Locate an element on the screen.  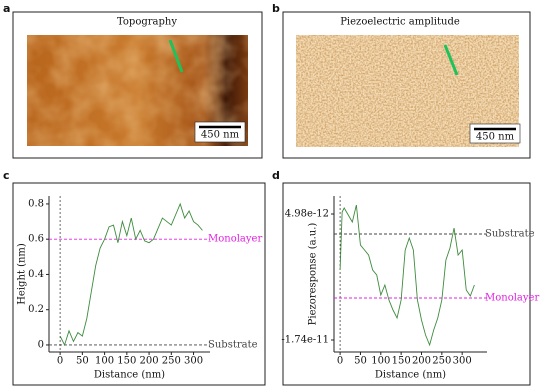
panel-label: b is located at coordinates (276, 8).